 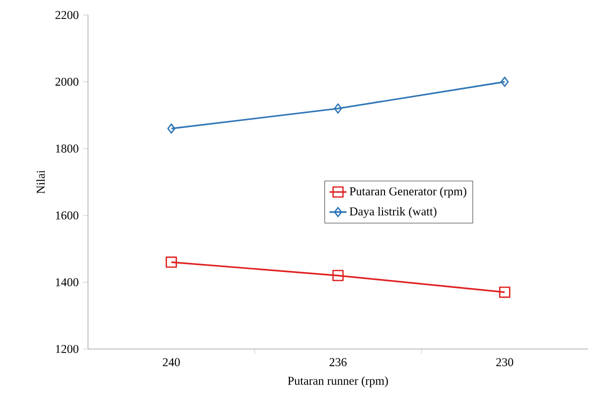 What do you see at coordinates (67, 282) in the screenshot?
I see `y-tick-label: 1400` at bounding box center [67, 282].